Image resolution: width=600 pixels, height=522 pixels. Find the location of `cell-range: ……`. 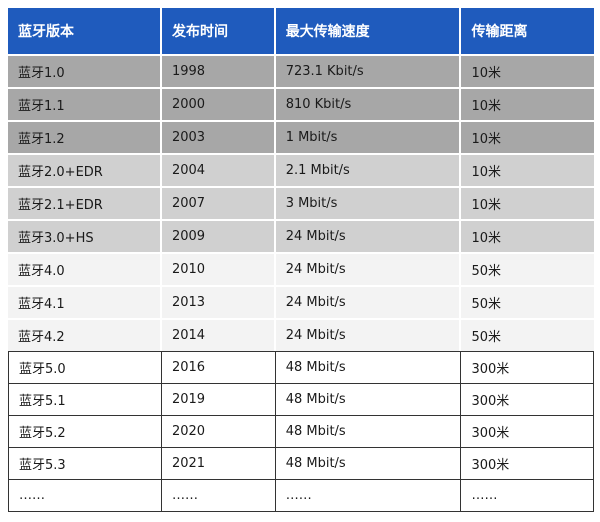

cell-range: …… is located at coordinates (527, 495).